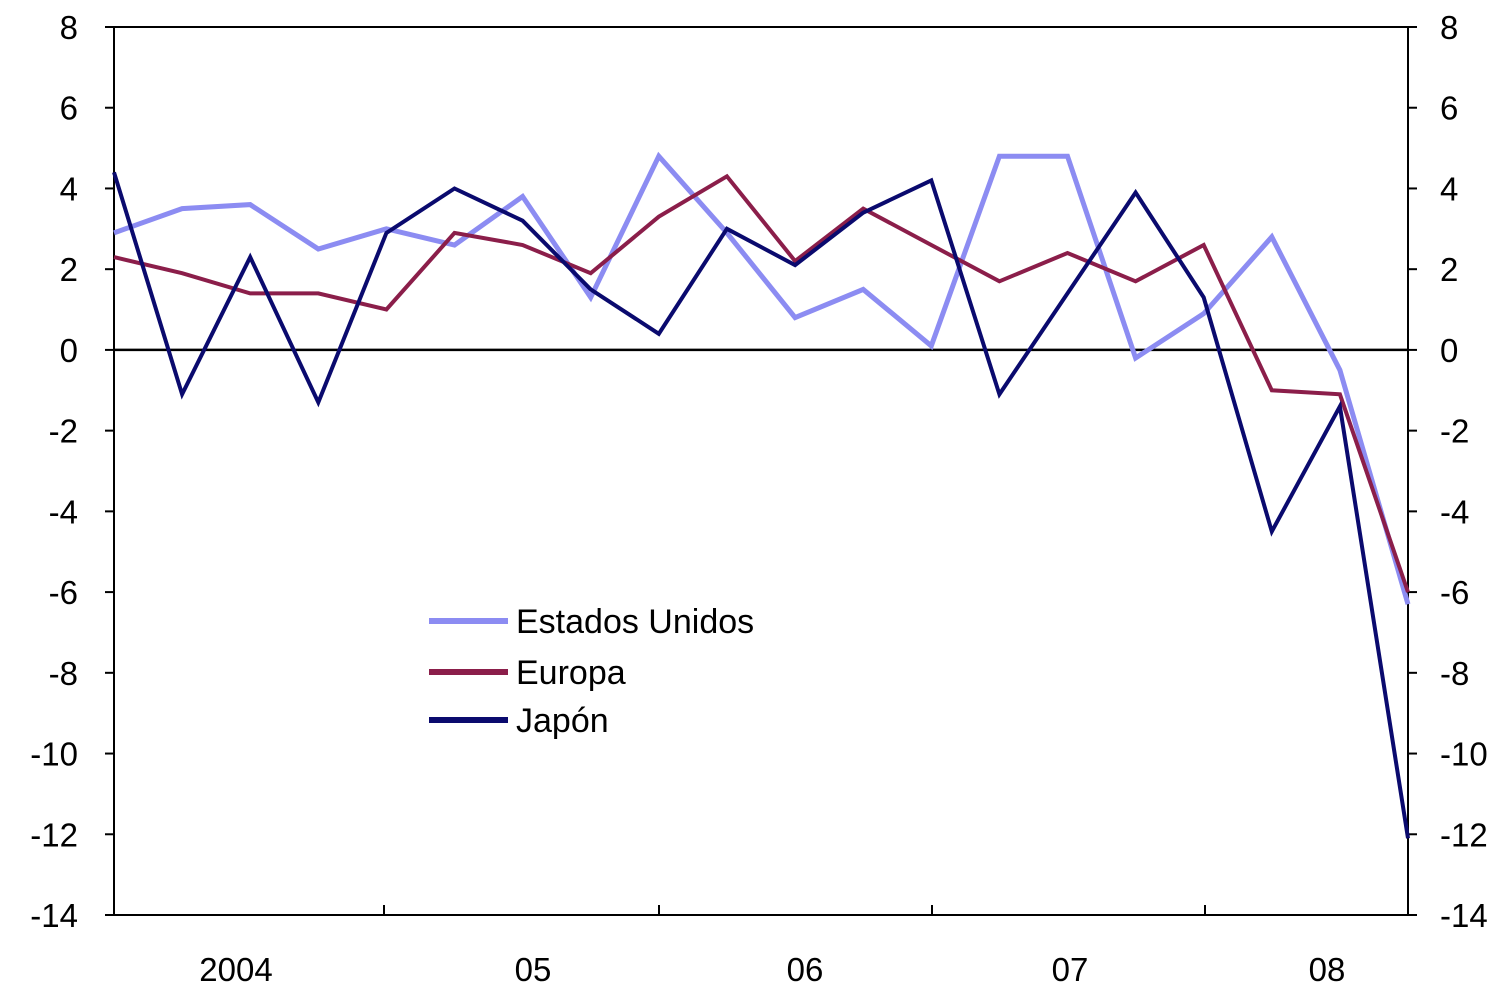  What do you see at coordinates (63, 431) in the screenshot?
I see `y-tick-label-left: -2` at bounding box center [63, 431].